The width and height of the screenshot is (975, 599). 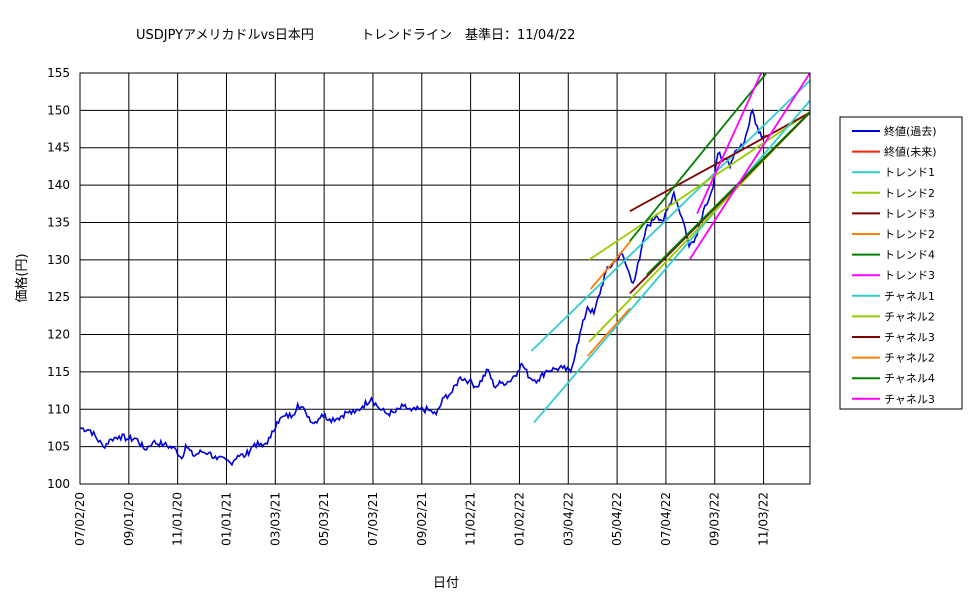 I want to click on x-tick-label: 07/03/21, so click(x=373, y=519).